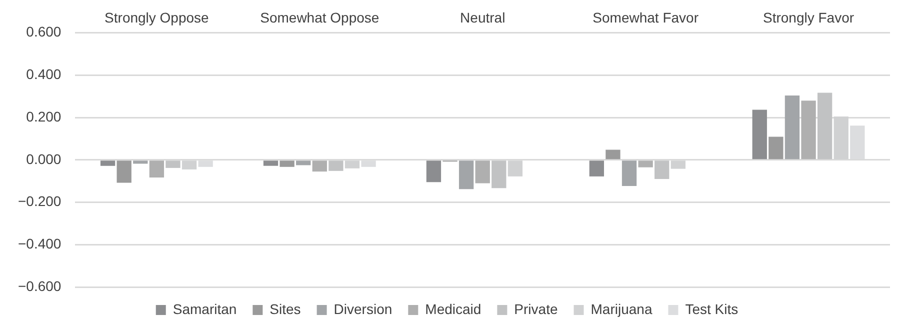 The height and width of the screenshot is (327, 900). What do you see at coordinates (483, 17) in the screenshot?
I see `x-tick-label: Neutral` at bounding box center [483, 17].